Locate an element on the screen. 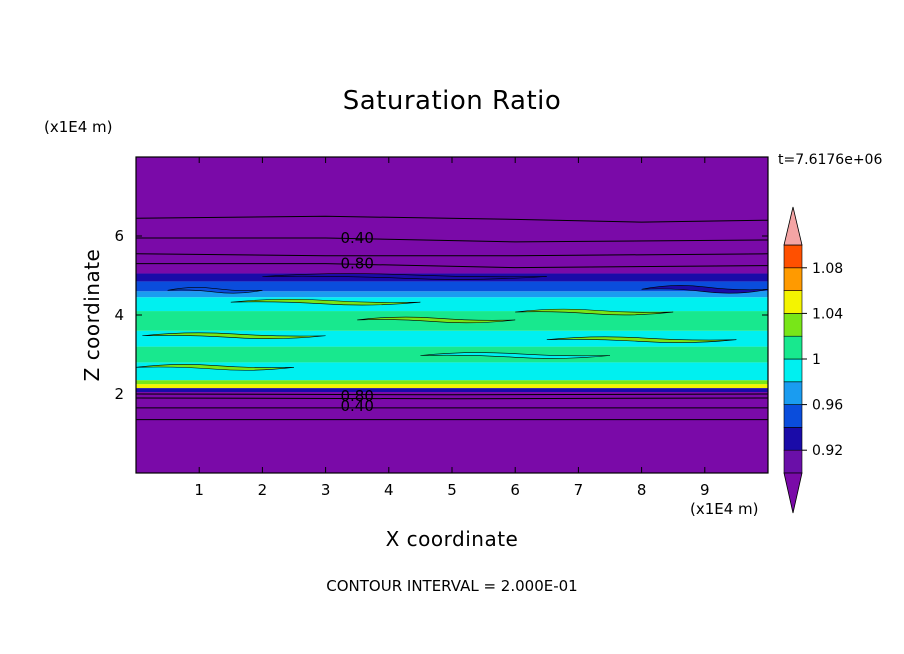 This screenshot has height=654, width=904. time-label: t=7.6176e+06 is located at coordinates (830, 160).